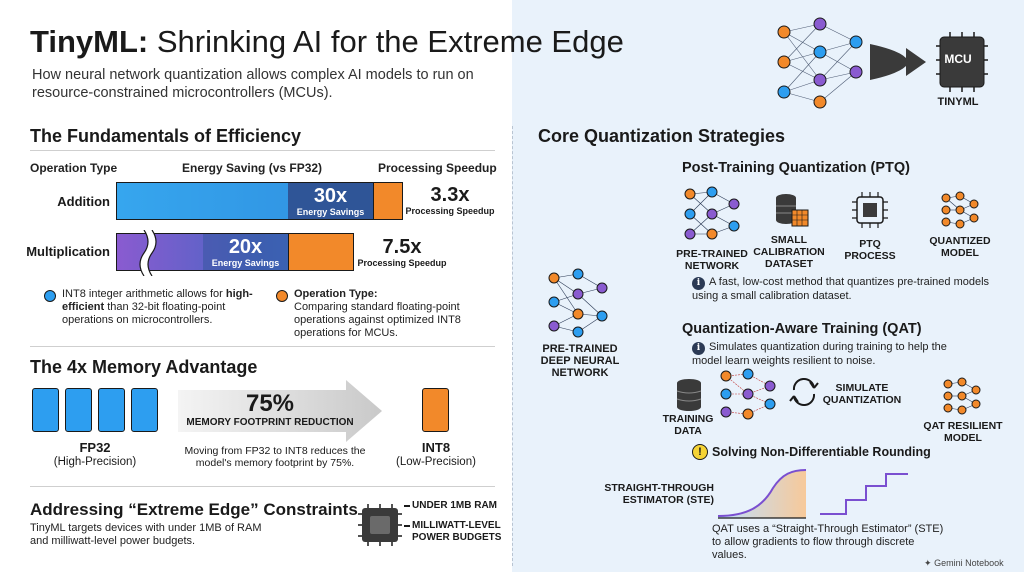 The height and width of the screenshot is (572, 1024). Describe the element at coordinates (245, 263) in the screenshot. I see `multiplication-saving-label: Energy Savings` at that location.